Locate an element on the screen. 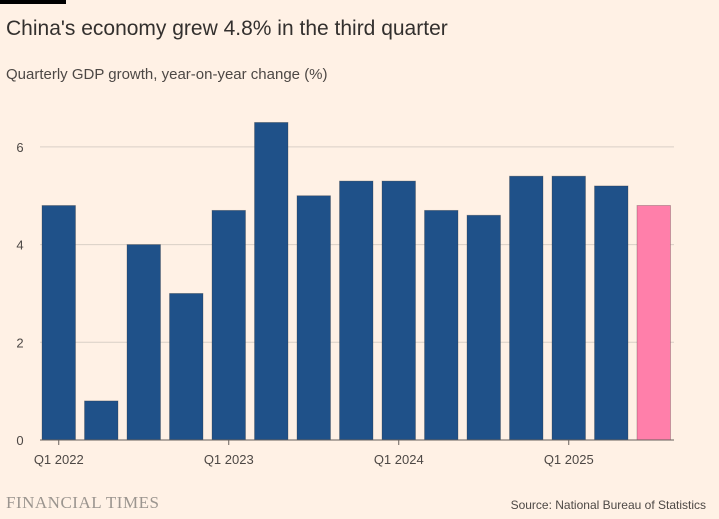  bar-q1-2023 is located at coordinates (228, 325).